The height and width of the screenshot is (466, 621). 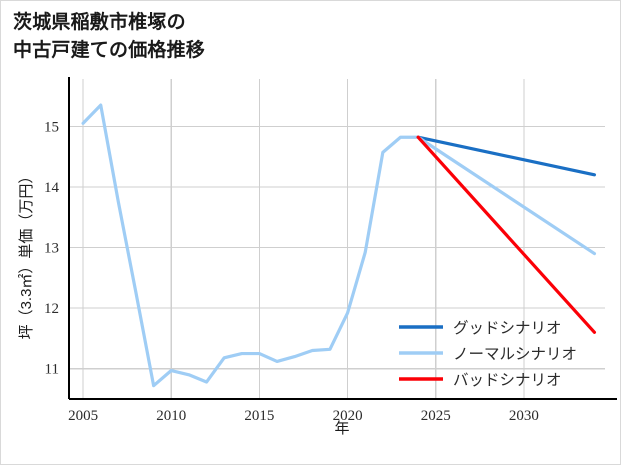 I want to click on y-tick-label: 11, so click(x=52, y=370).